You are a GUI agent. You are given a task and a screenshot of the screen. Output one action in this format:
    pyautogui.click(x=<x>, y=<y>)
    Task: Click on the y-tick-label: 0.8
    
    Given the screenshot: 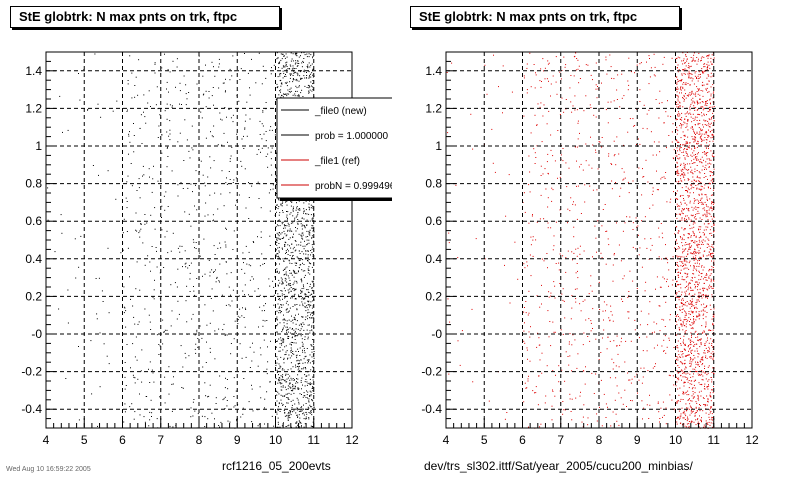 What is the action you would take?
    pyautogui.click(x=33, y=184)
    